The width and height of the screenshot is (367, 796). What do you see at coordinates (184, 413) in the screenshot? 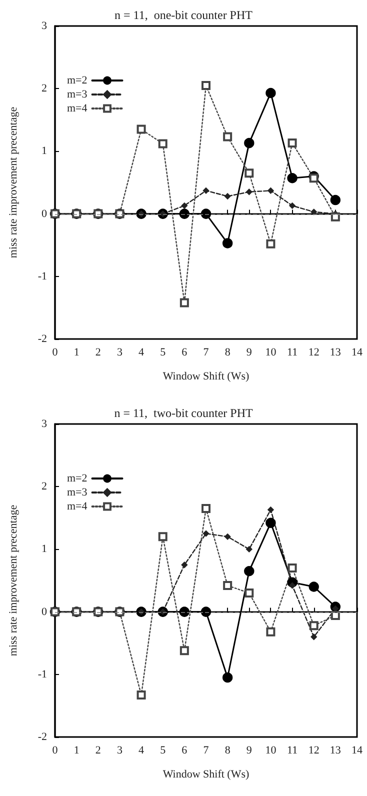
I see `chart-title: n = 11, two-bit counter PHT` at bounding box center [184, 413].